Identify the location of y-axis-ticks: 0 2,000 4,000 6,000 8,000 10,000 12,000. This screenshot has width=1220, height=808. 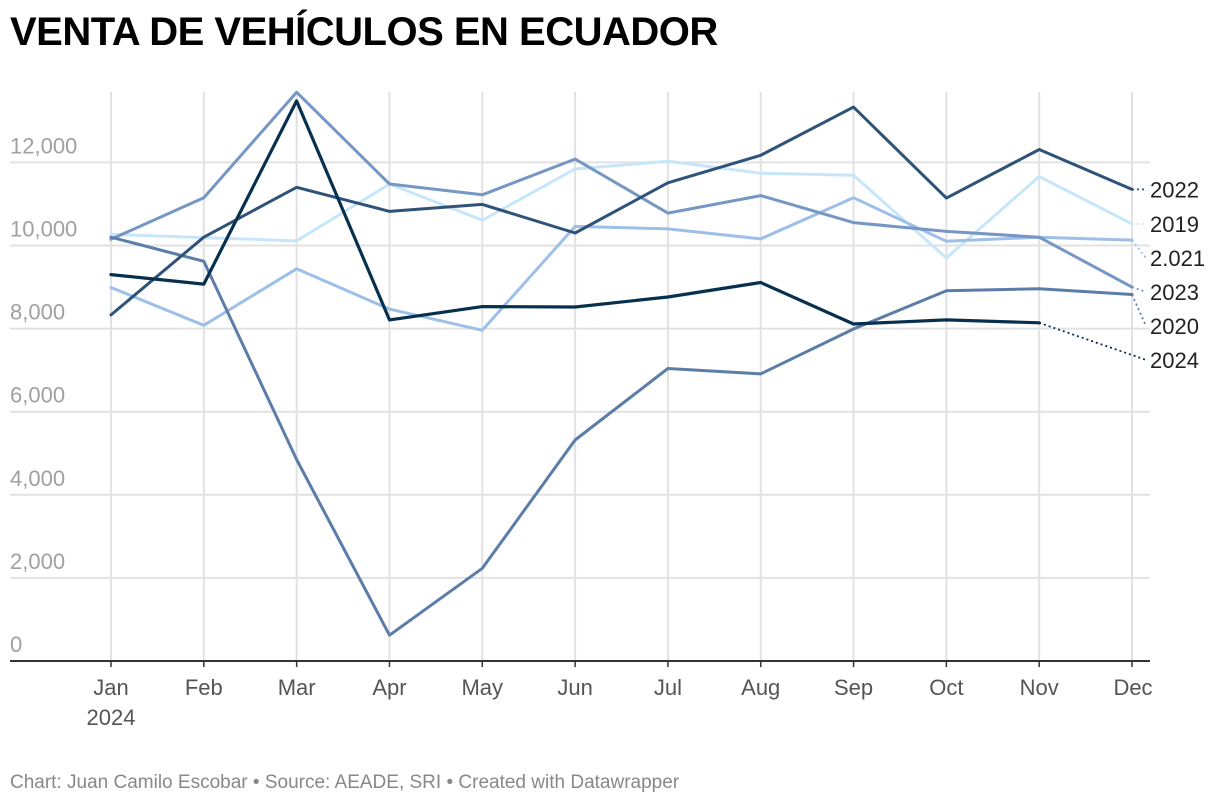
(43, 395).